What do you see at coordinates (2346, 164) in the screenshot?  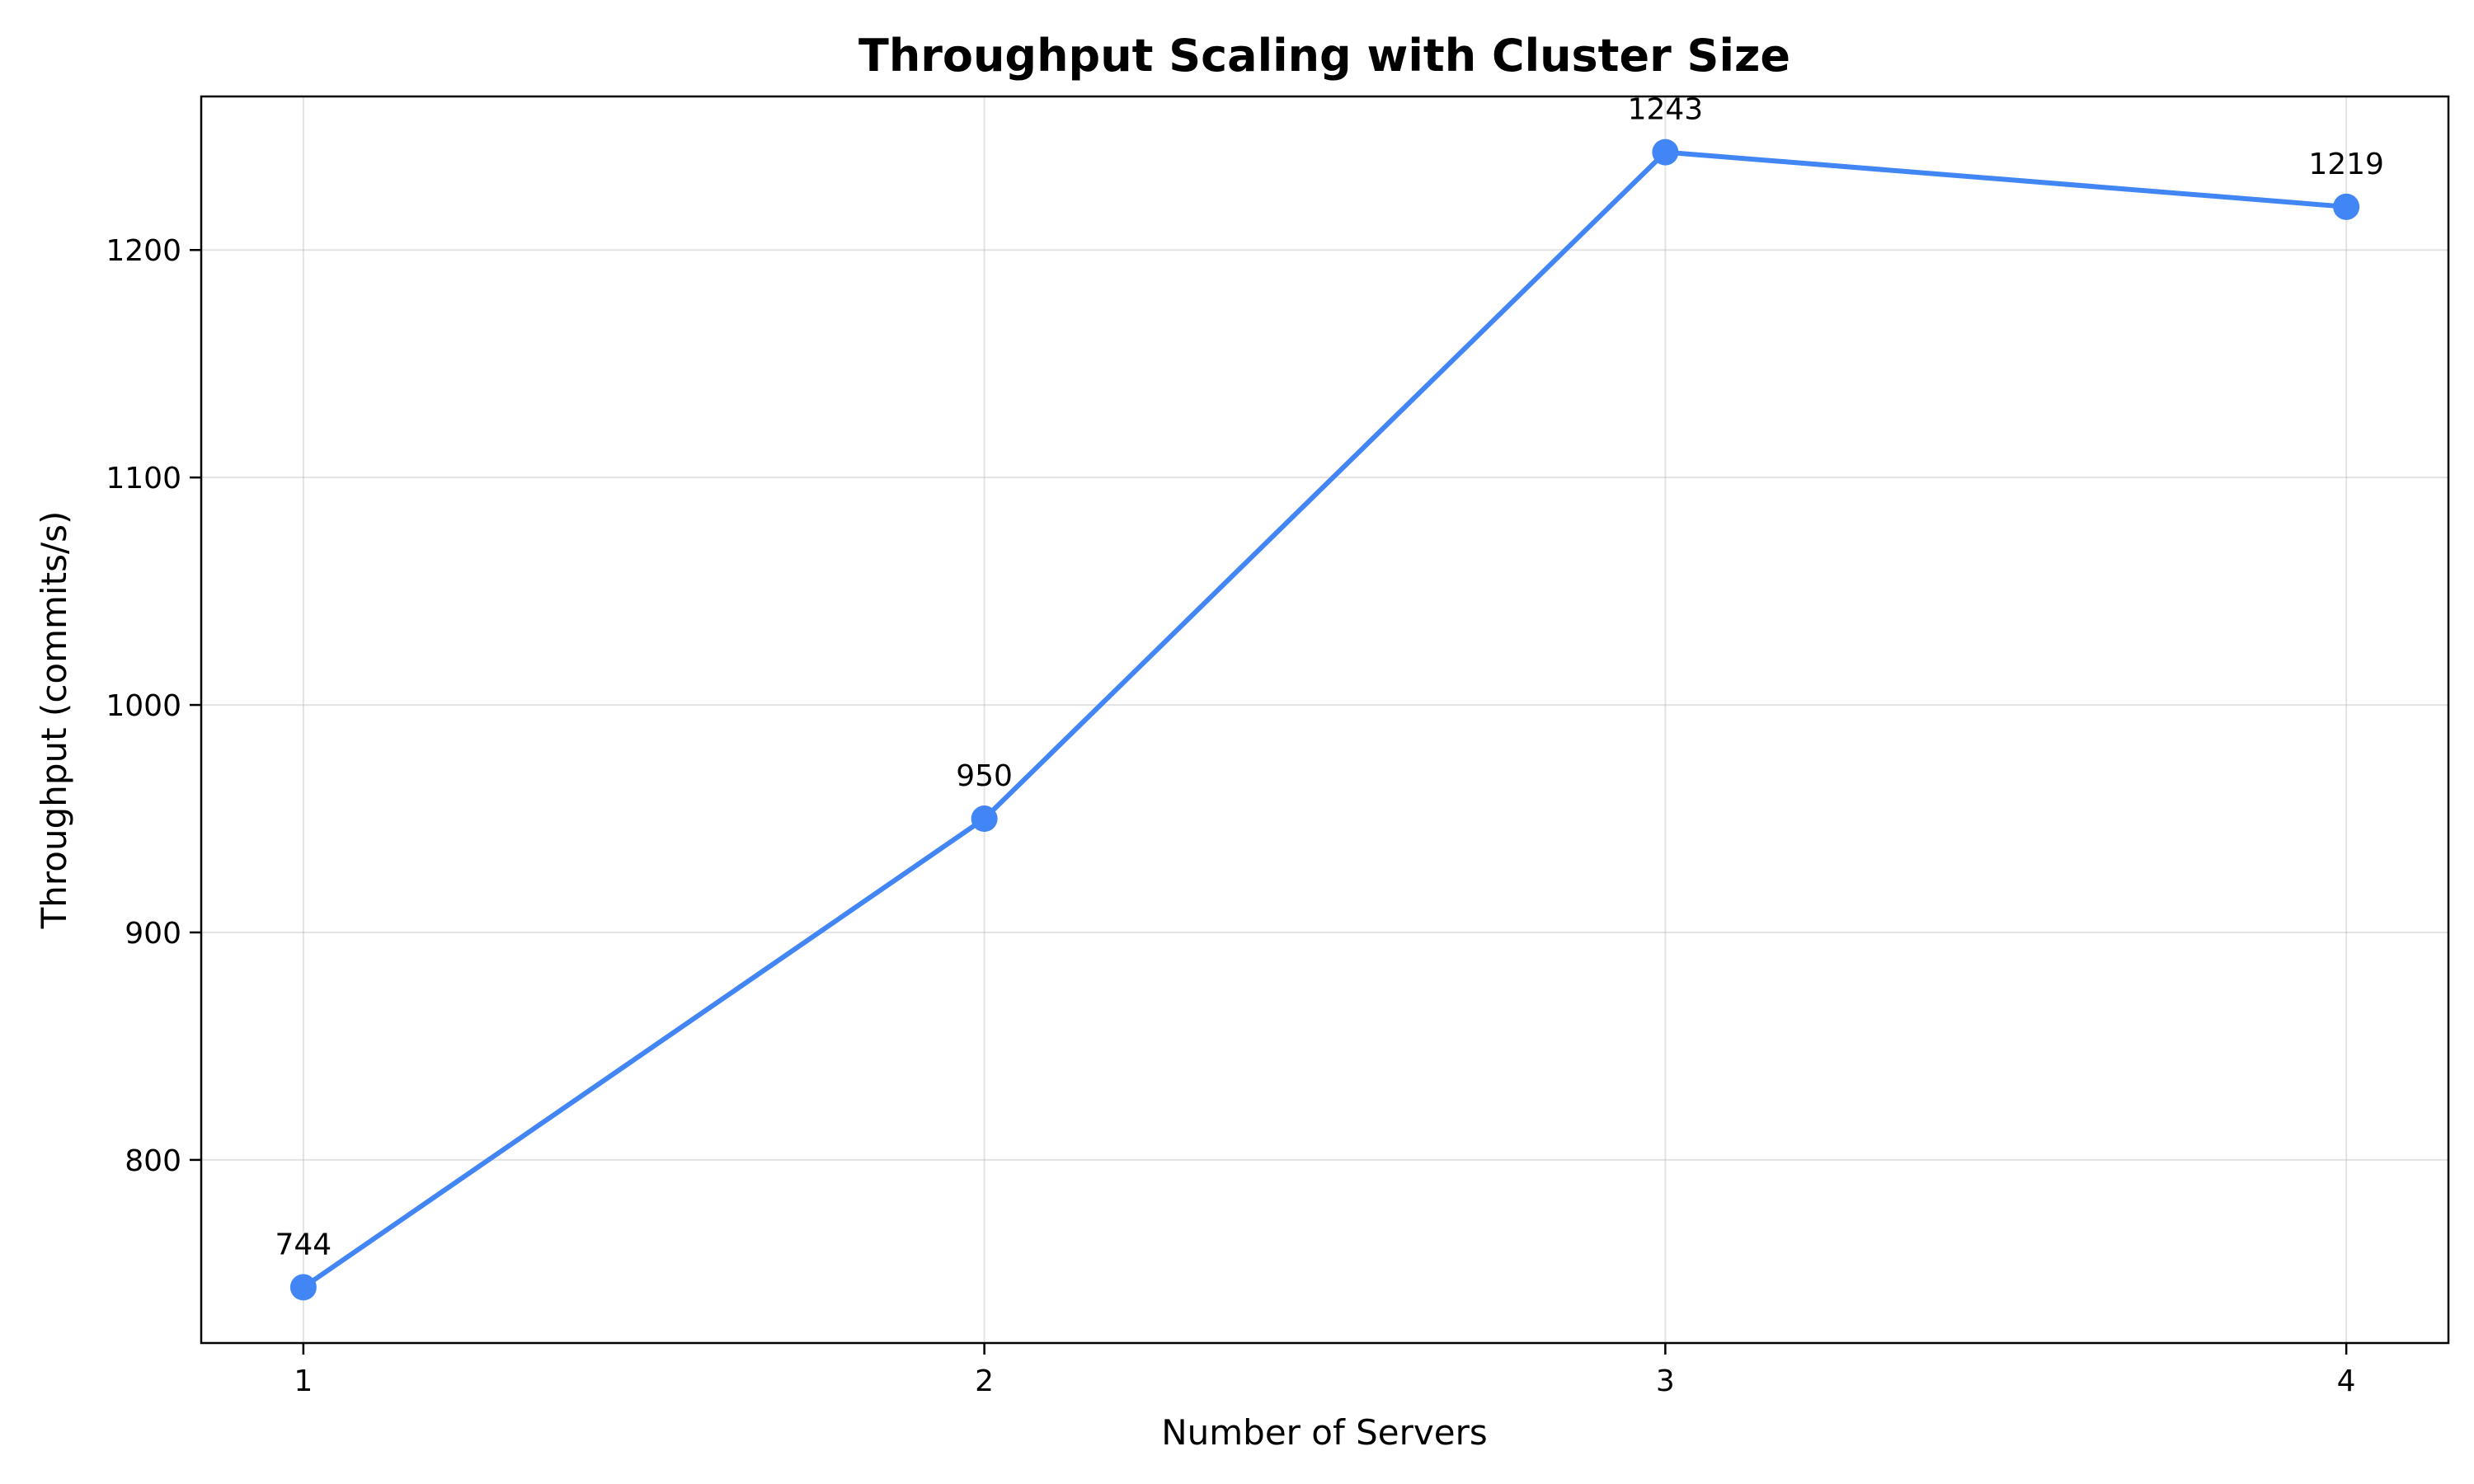 I see `data-label: 1219` at bounding box center [2346, 164].